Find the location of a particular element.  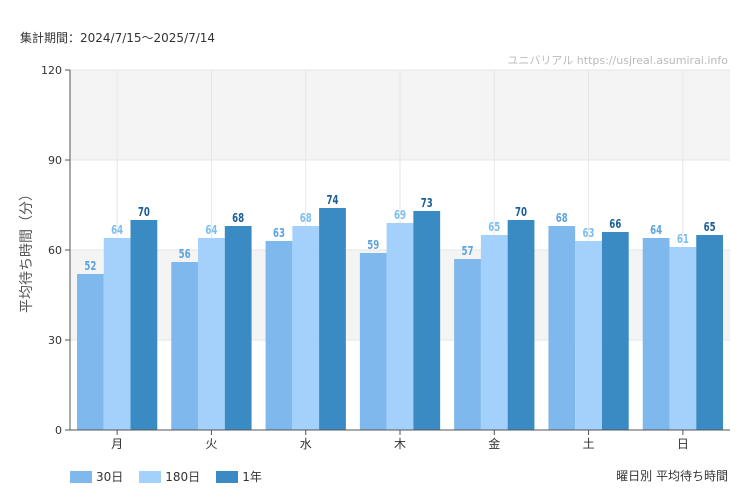

x-tick-label: 水 is located at coordinates (306, 444).